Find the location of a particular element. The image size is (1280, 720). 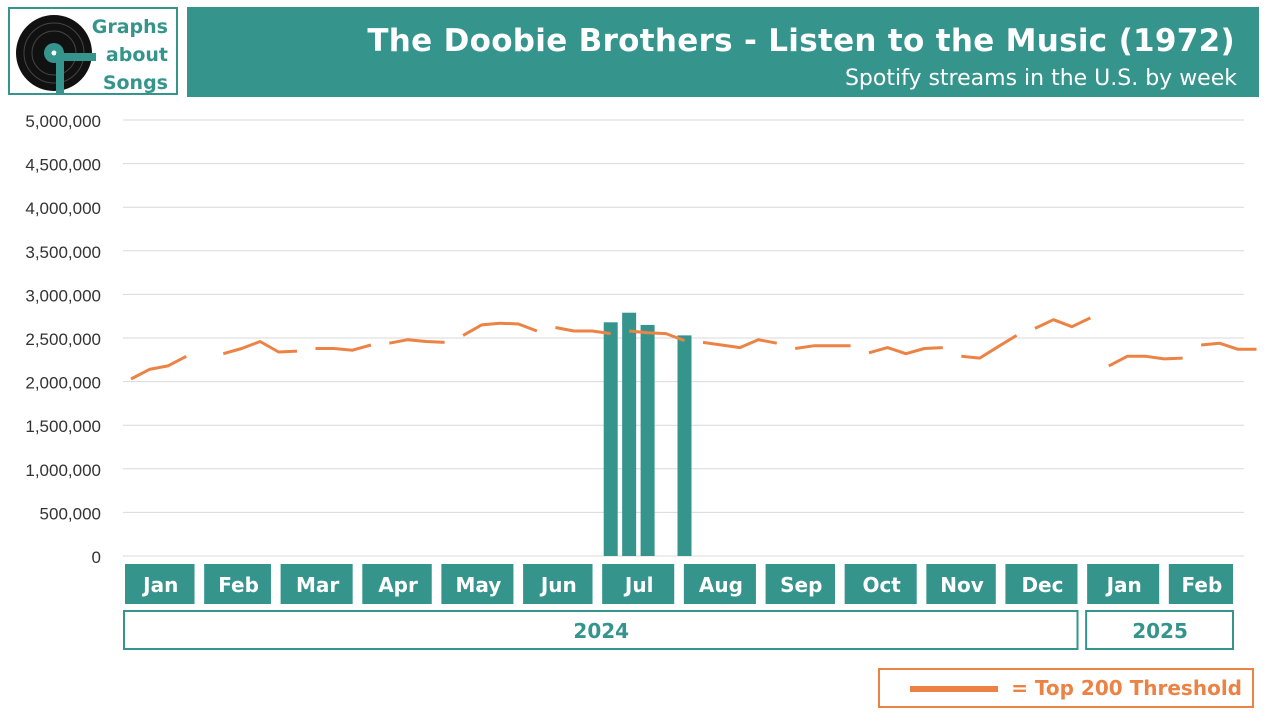

y-tick-label: 0 is located at coordinates (96, 557).